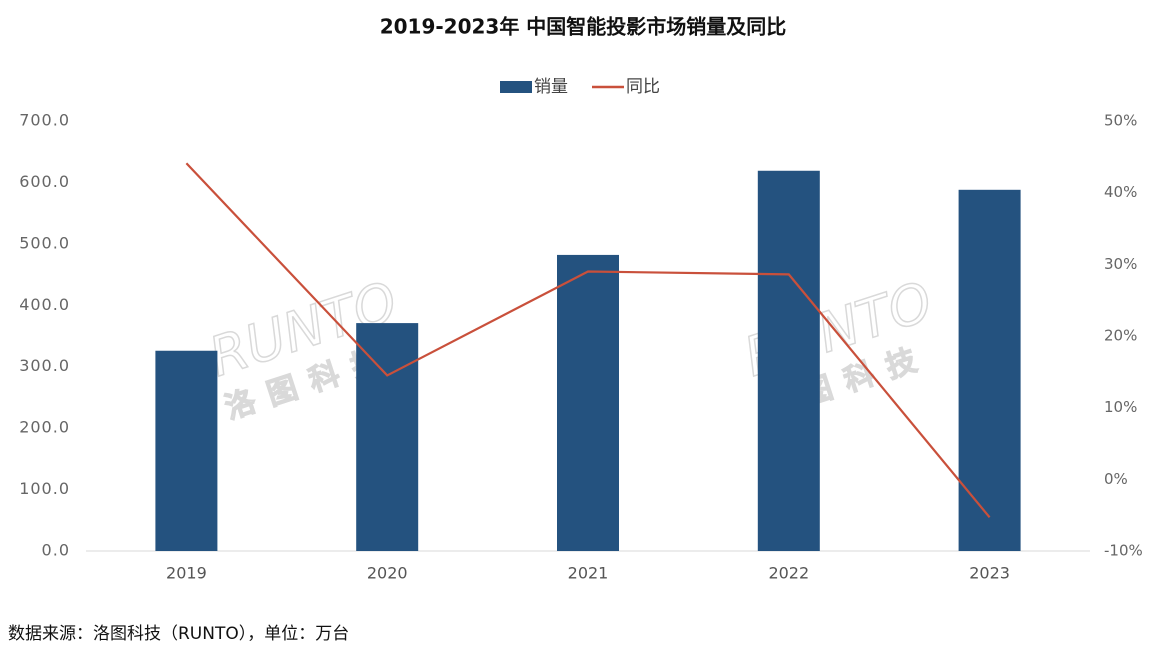 The width and height of the screenshot is (1166, 652). What do you see at coordinates (44, 181) in the screenshot?
I see `y-tick-label: 600.0` at bounding box center [44, 181].